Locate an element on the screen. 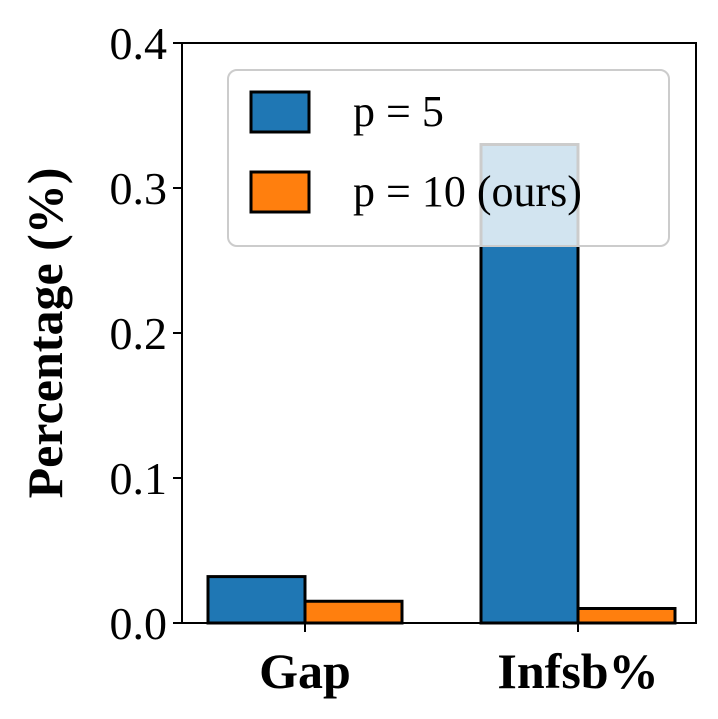 The height and width of the screenshot is (719, 718). bar-p-10-ours-infsb is located at coordinates (626, 616).